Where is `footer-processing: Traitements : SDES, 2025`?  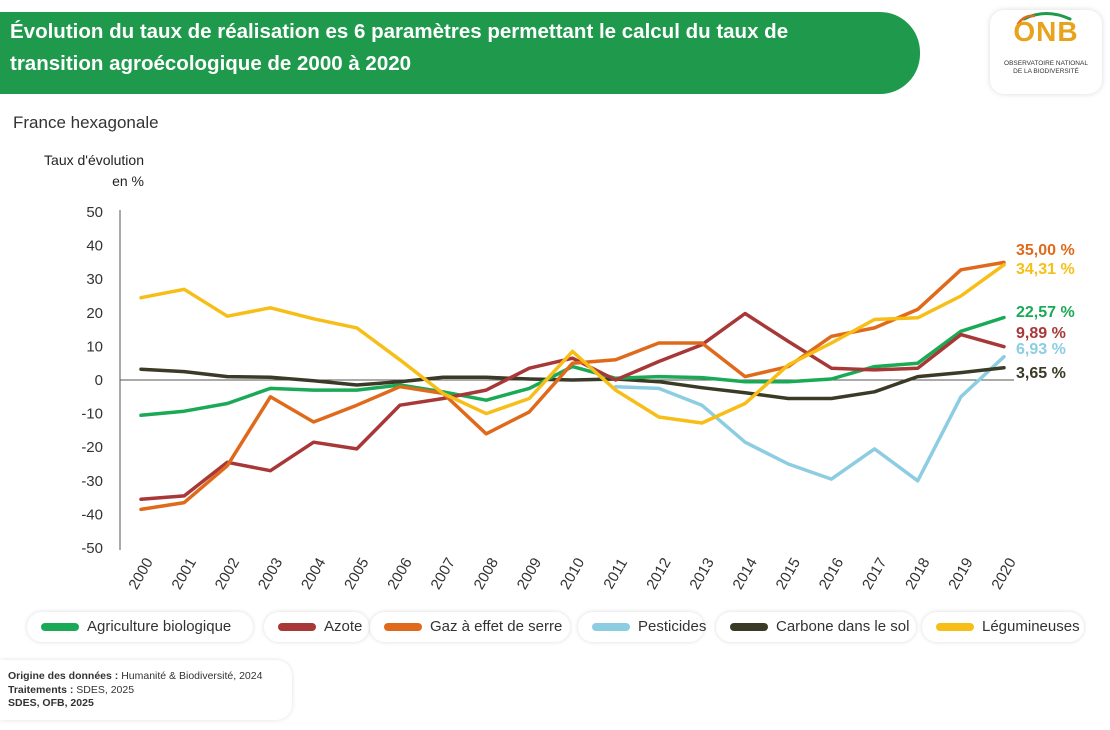 footer-processing: Traitements : SDES, 2025 is located at coordinates (71, 690).